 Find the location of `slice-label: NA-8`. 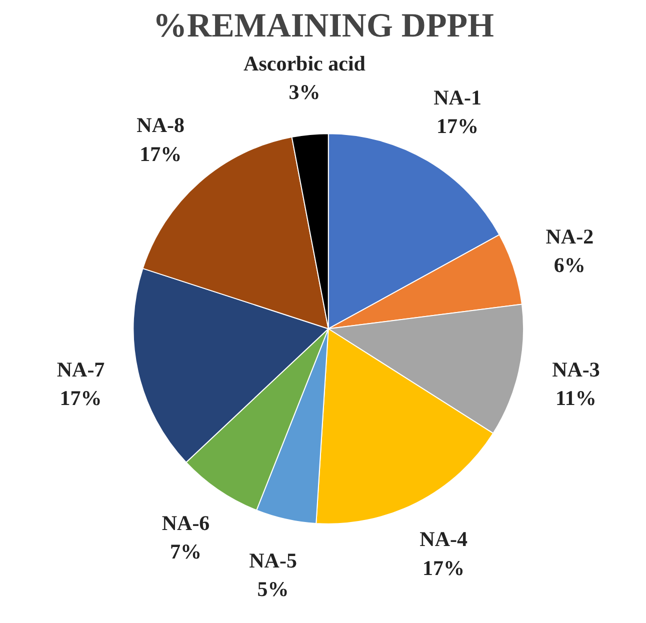

slice-label: NA-8 is located at coordinates (160, 125).